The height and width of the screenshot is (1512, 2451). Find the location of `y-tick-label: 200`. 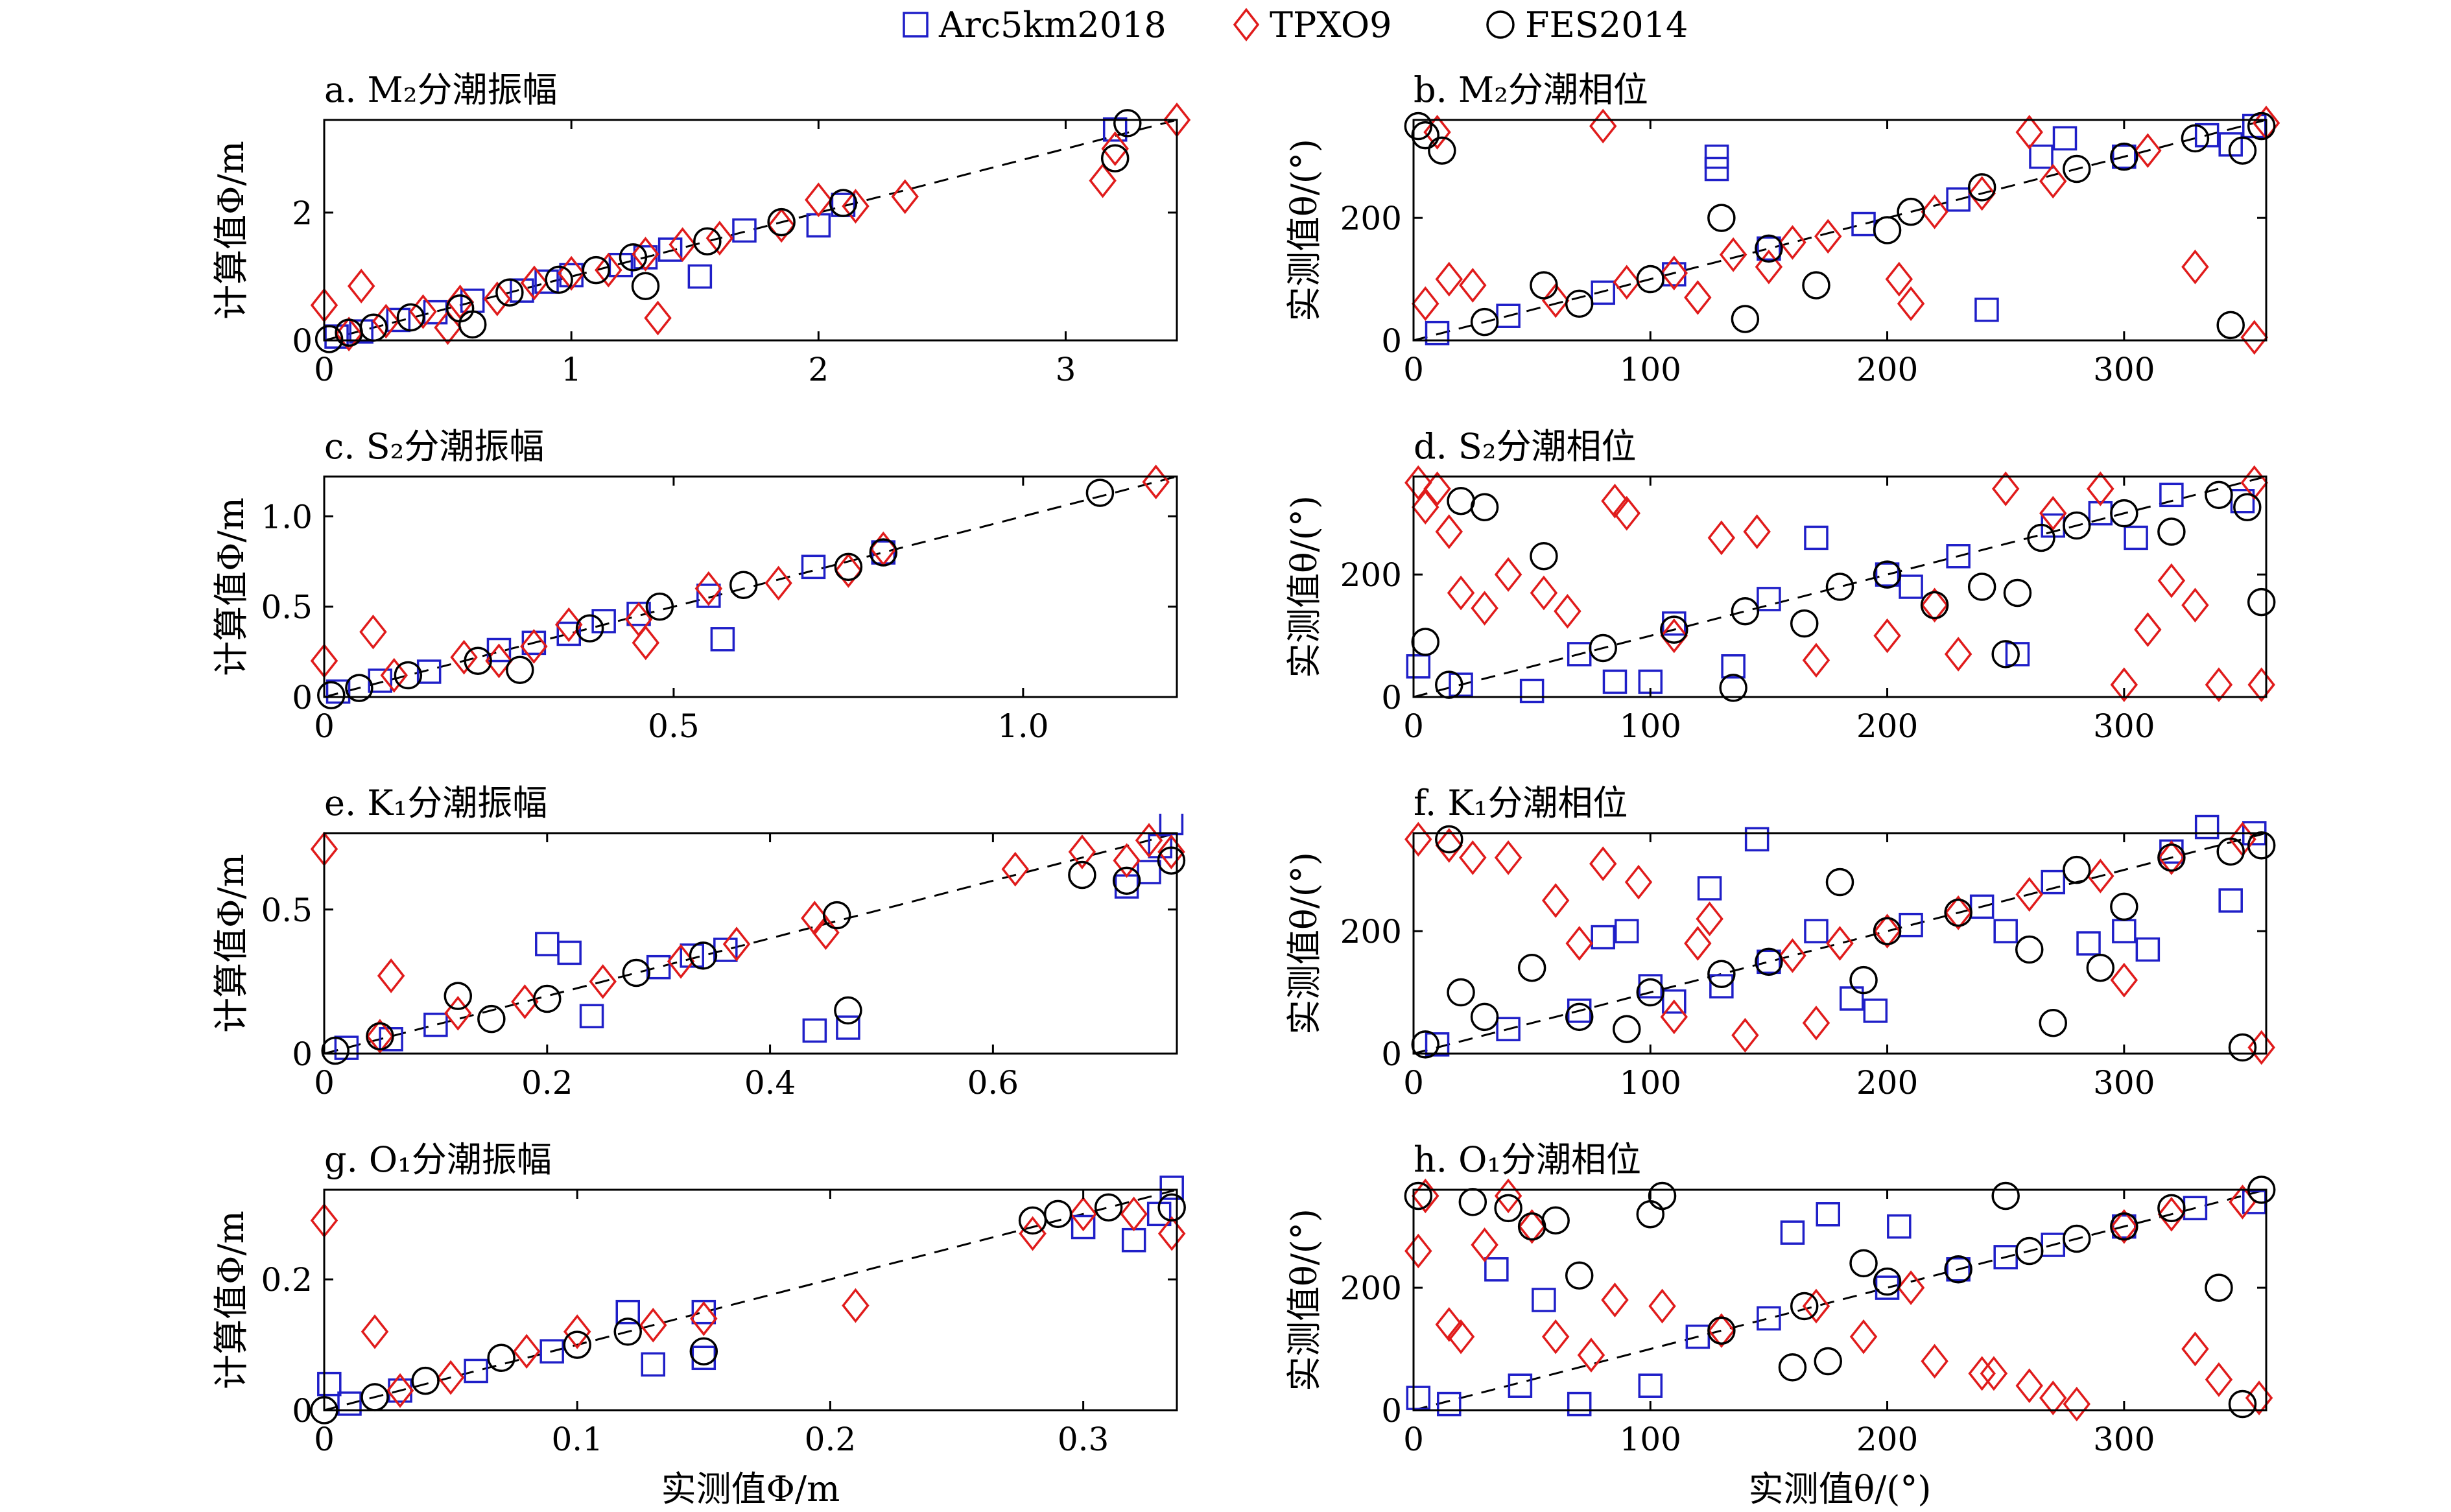

y-tick-label: 200 is located at coordinates (1371, 575).